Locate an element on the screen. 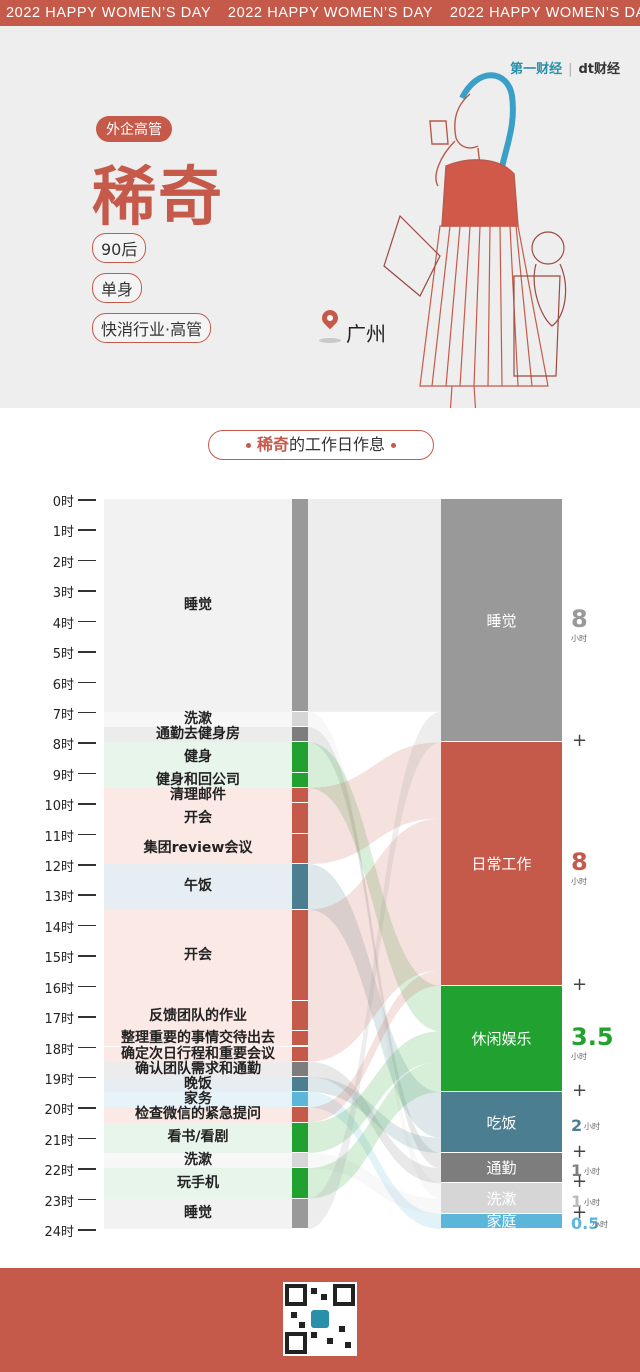  y-tick-label: 11时 is located at coordinates (59, 837).